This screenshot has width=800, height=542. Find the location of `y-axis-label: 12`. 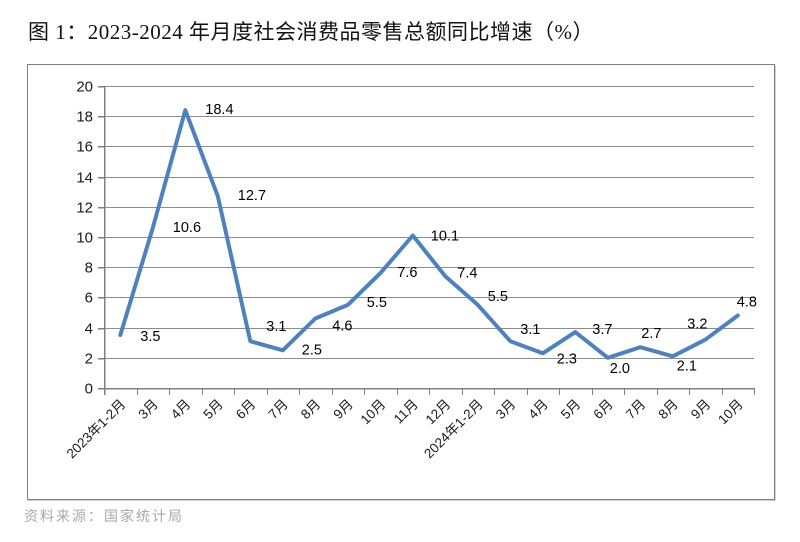

y-axis-label: 12 is located at coordinates (84, 208).